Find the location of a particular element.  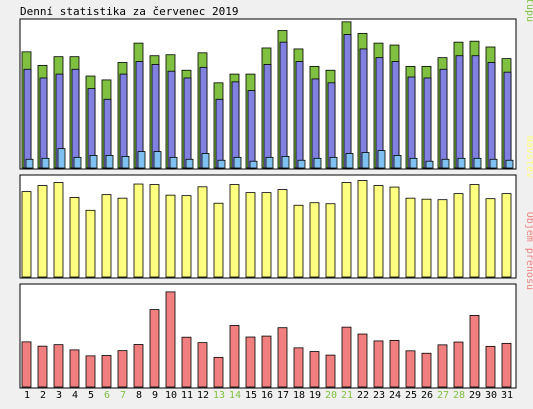

x-tick-label: 30 is located at coordinates (491, 395).